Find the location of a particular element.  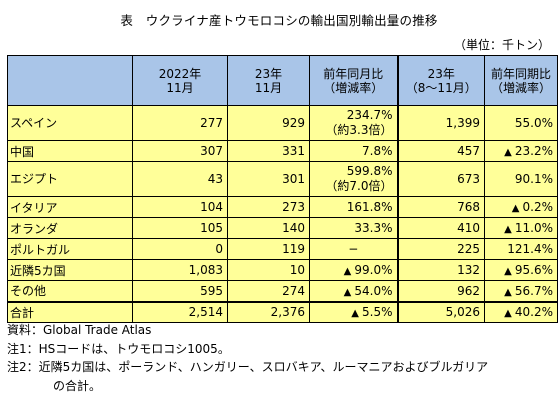

cell-col3: 234.7% （約3.3倍） is located at coordinates (353, 123).